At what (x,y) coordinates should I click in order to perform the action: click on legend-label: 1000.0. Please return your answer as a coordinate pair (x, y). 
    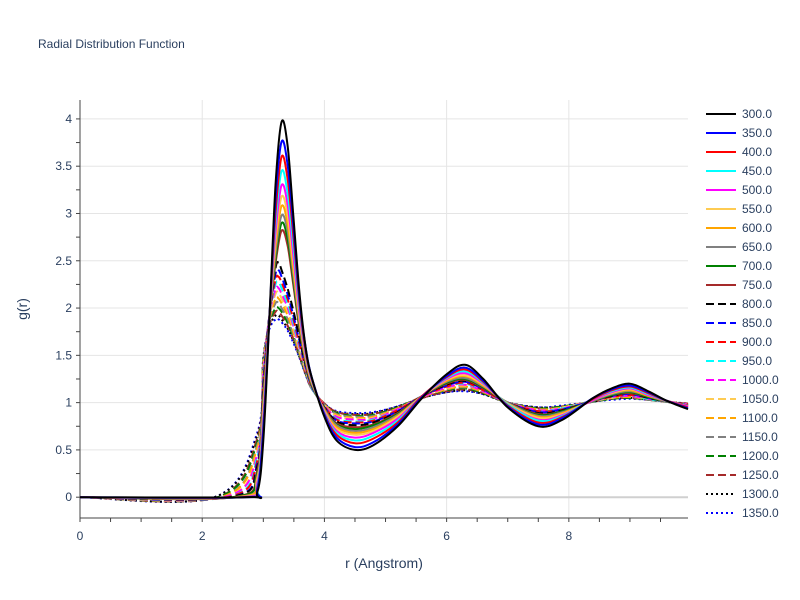
    Looking at the image, I should click on (760, 380).